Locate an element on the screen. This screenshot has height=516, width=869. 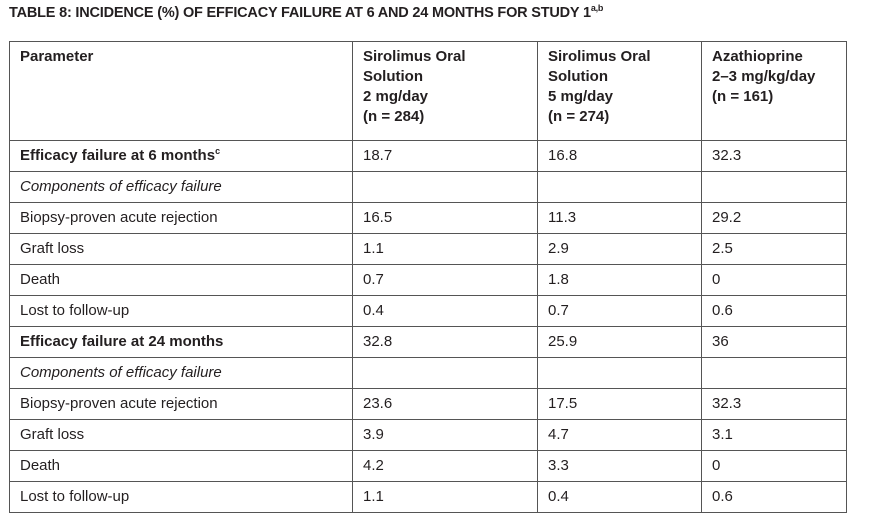
row-label: Lost to follow-up is located at coordinates (75, 310).